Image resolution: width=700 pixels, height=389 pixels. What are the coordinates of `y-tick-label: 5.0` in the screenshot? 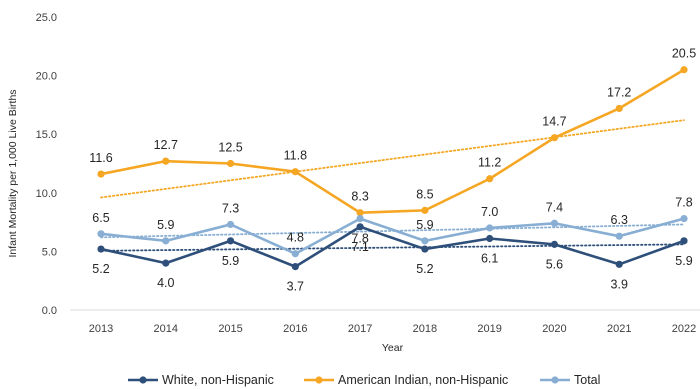 It's located at (49, 252).